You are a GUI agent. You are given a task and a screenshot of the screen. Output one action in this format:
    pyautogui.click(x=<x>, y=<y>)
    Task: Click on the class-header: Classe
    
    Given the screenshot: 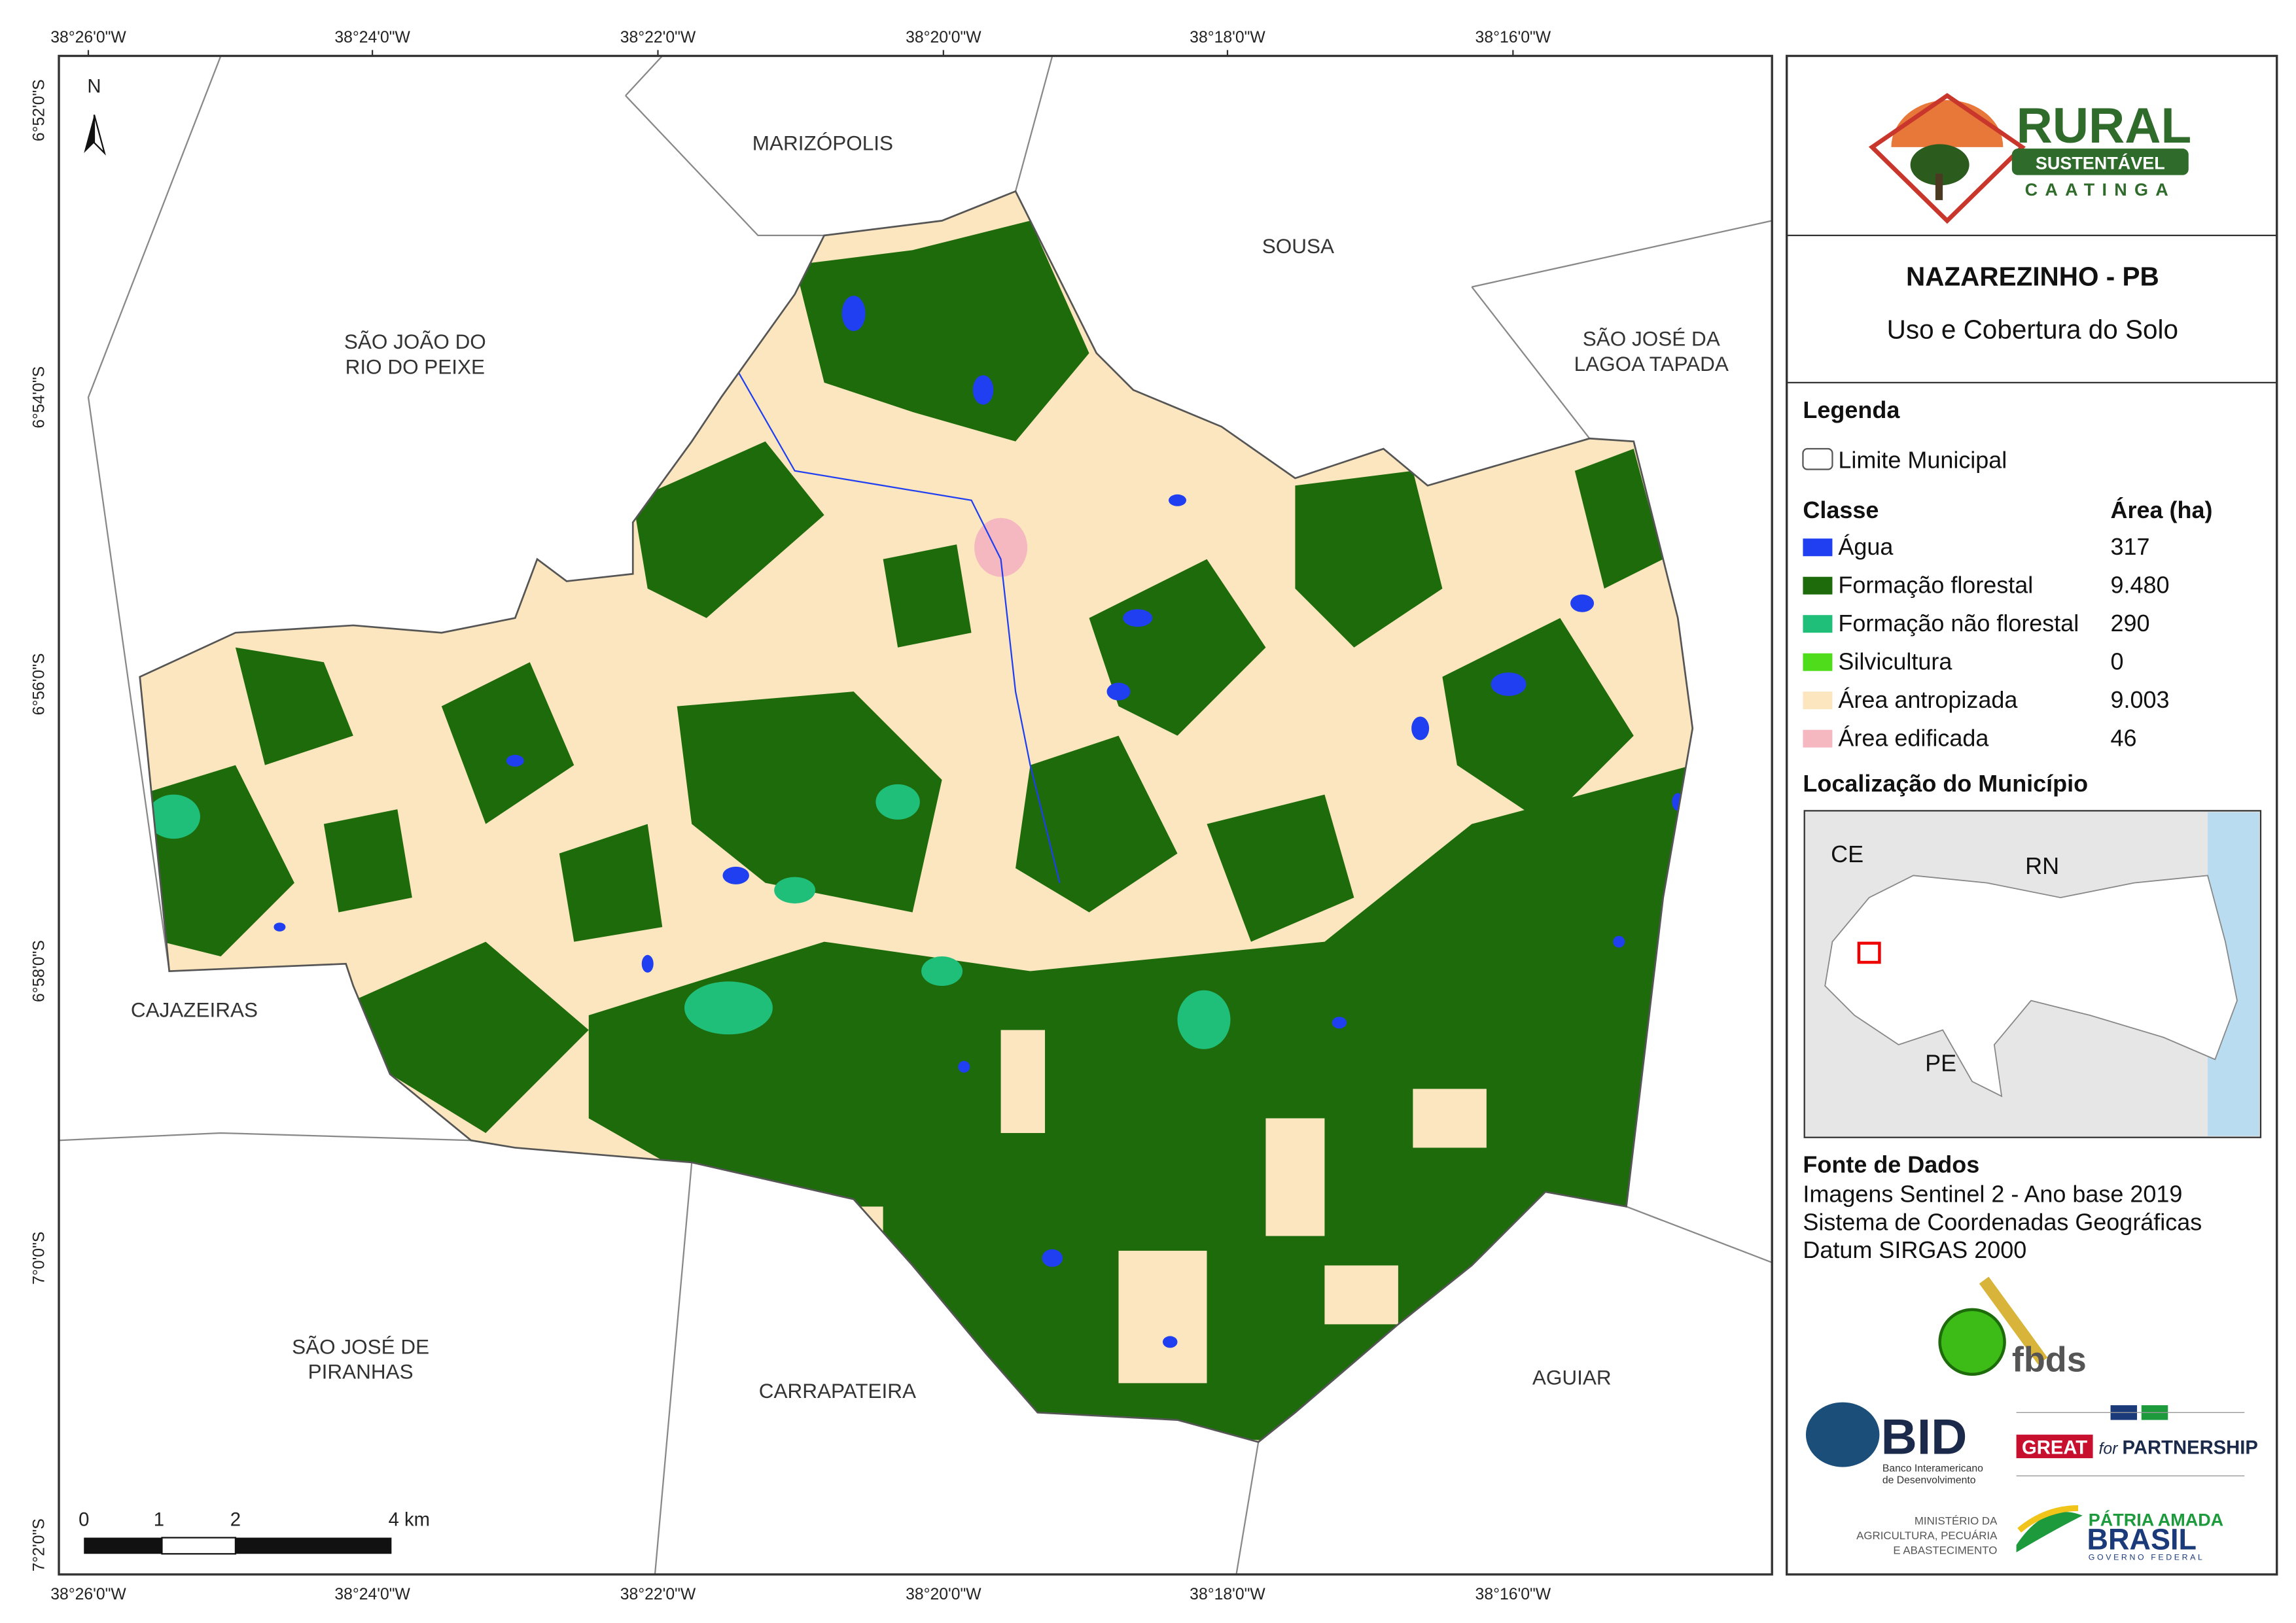 What is the action you would take?
    pyautogui.click(x=1841, y=510)
    